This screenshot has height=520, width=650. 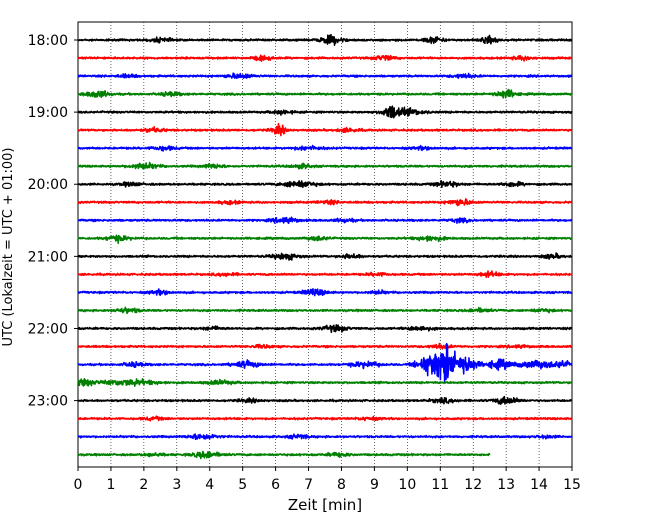 What do you see at coordinates (325, 239) in the screenshot?
I see `trace-2045` at bounding box center [325, 239].